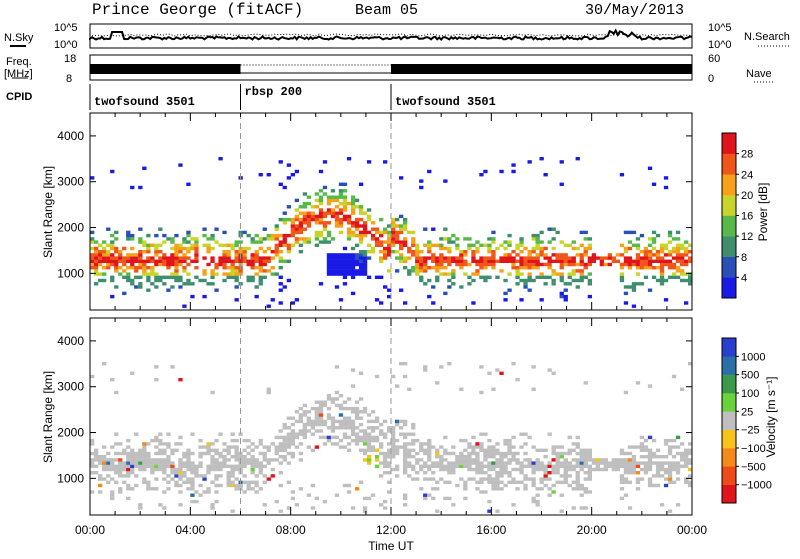 The image size is (800, 559). Describe the element at coordinates (48, 417) in the screenshot. I see `velocity-ylabel: Slant Range [km]` at that location.